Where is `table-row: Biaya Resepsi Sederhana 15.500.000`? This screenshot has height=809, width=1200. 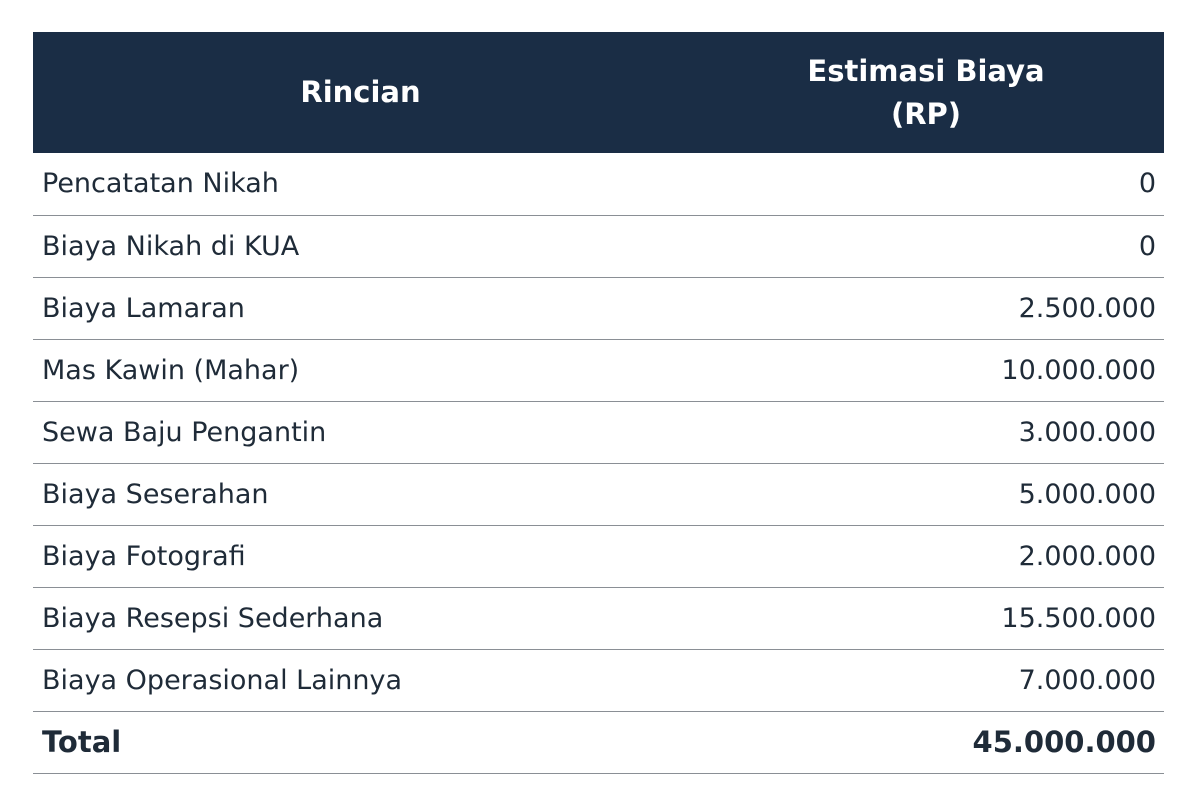 table-row: Biaya Resepsi Sederhana 15.500.000 is located at coordinates (598, 618).